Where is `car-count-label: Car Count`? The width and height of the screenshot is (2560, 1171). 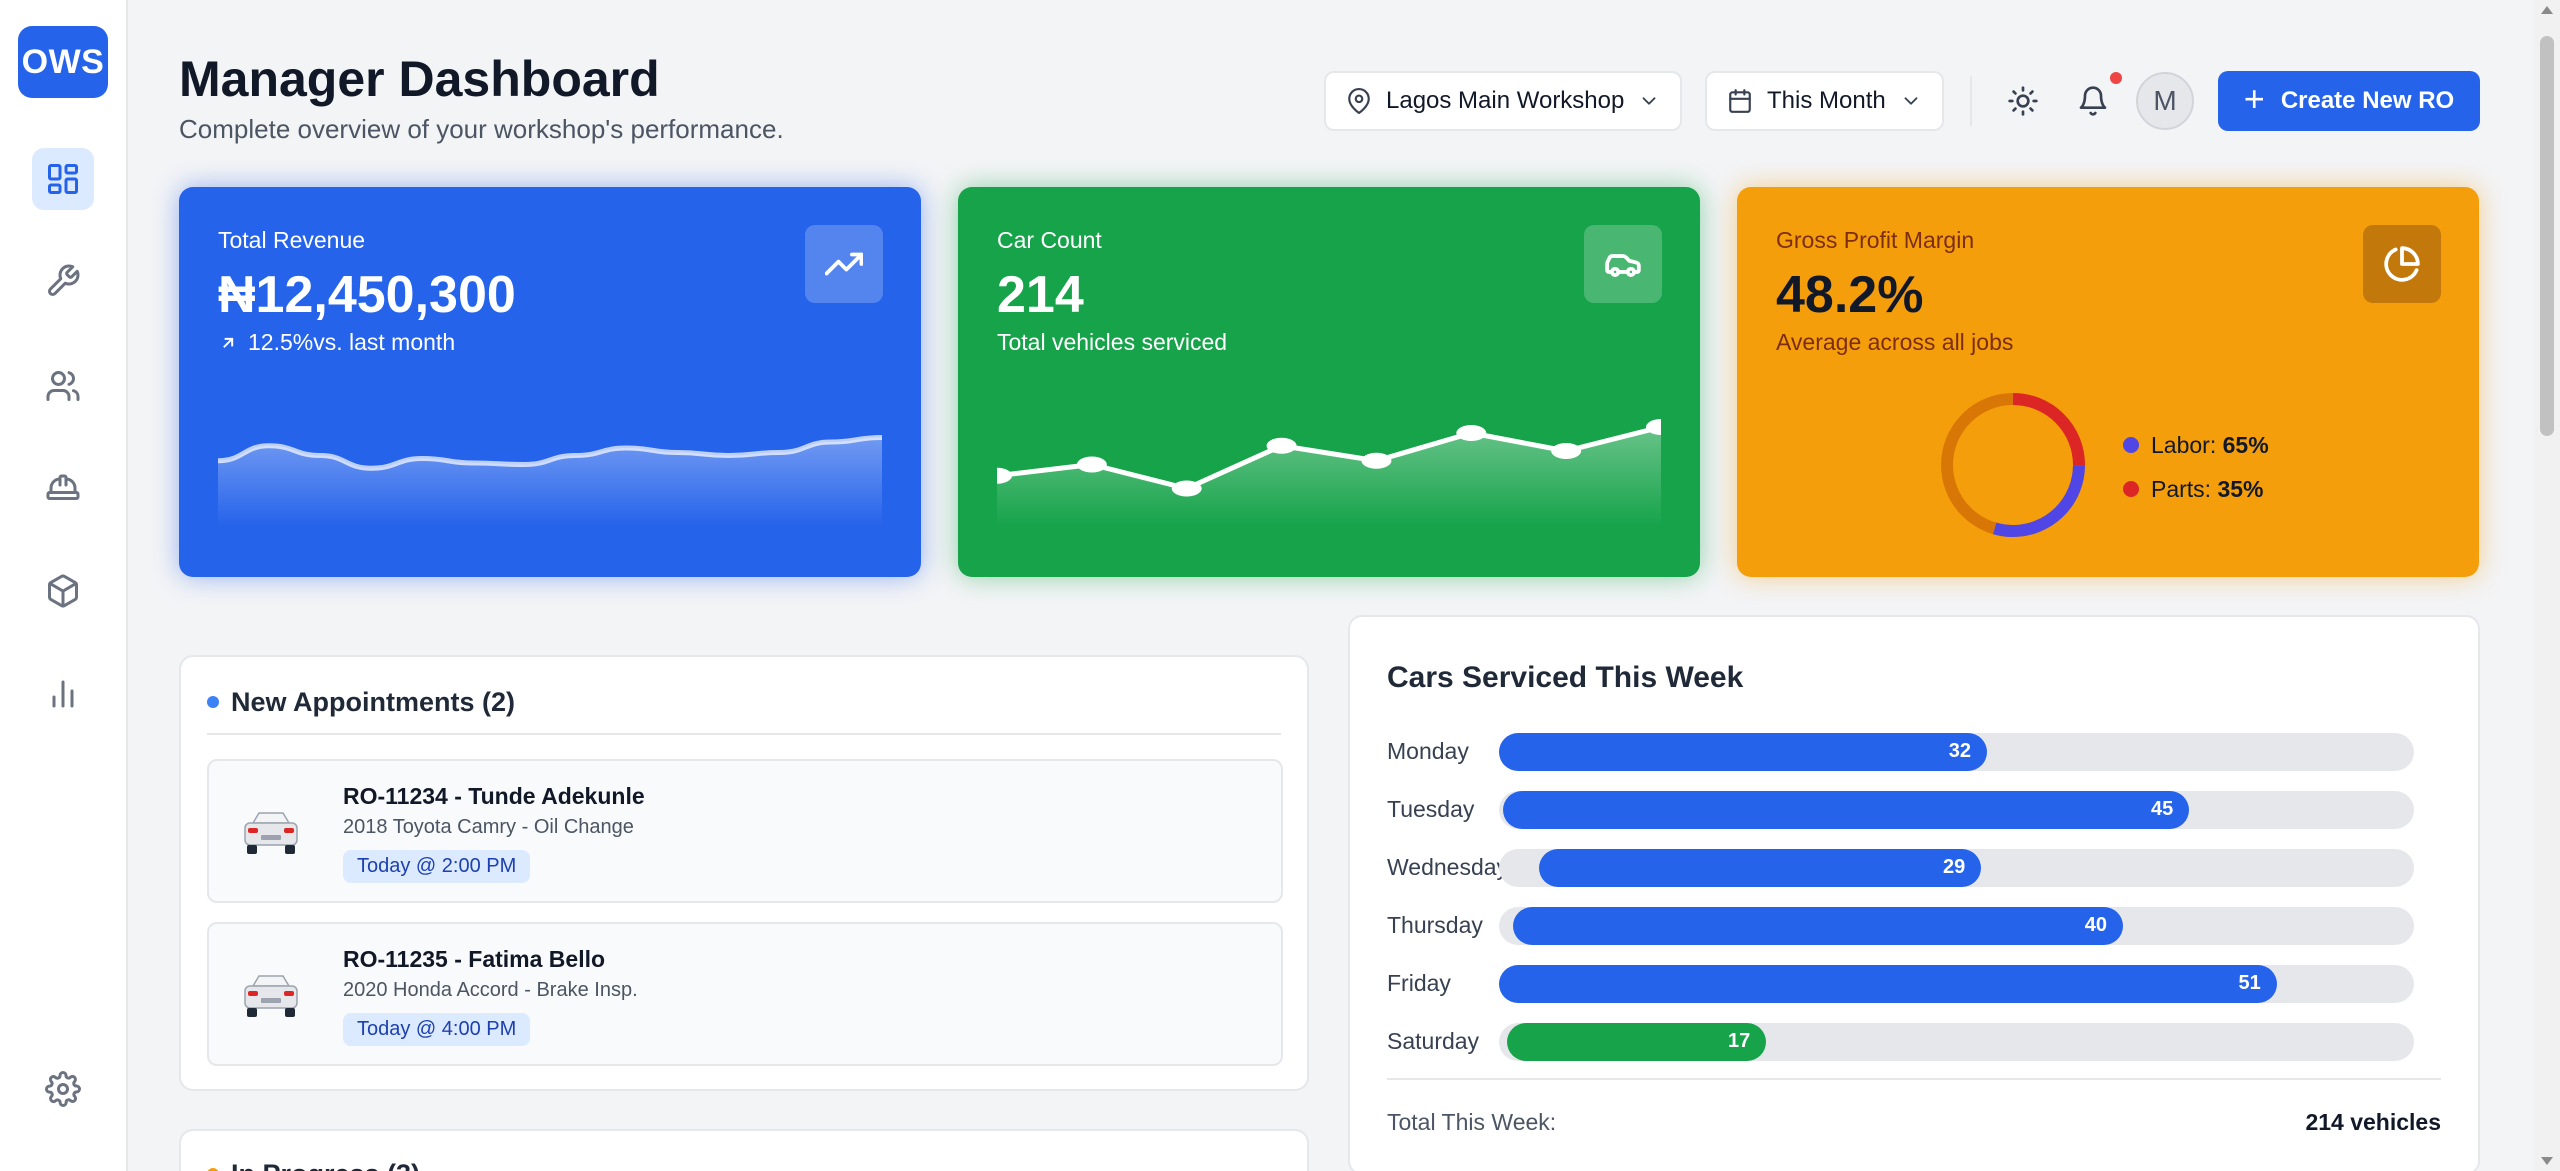 car-count-label: Car Count is located at coordinates (1049, 240).